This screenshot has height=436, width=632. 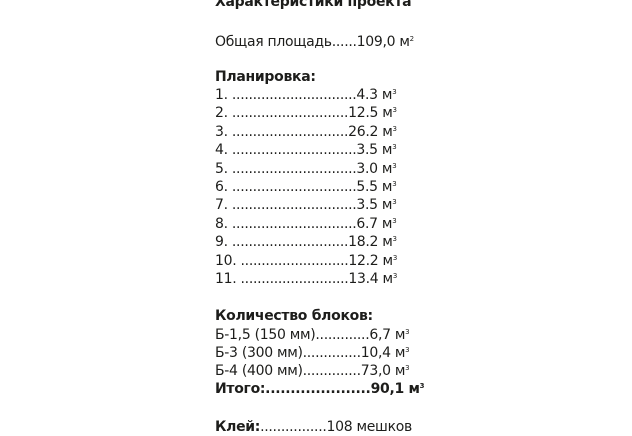 I want to click on layout-item-text: 7. ..............................3.5 м, so click(x=304, y=205).